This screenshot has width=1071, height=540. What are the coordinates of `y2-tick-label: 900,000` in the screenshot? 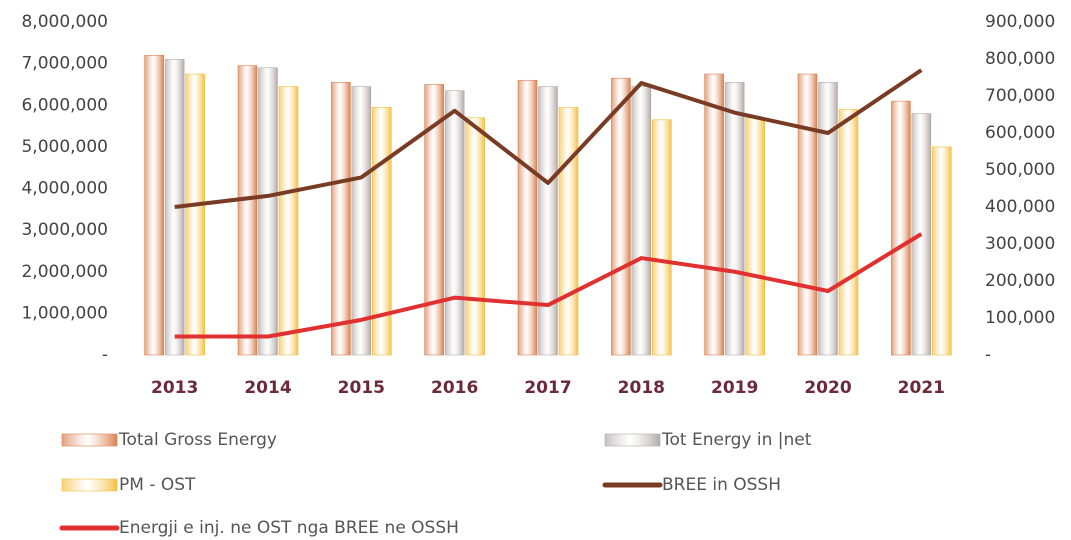 It's located at (1020, 22).